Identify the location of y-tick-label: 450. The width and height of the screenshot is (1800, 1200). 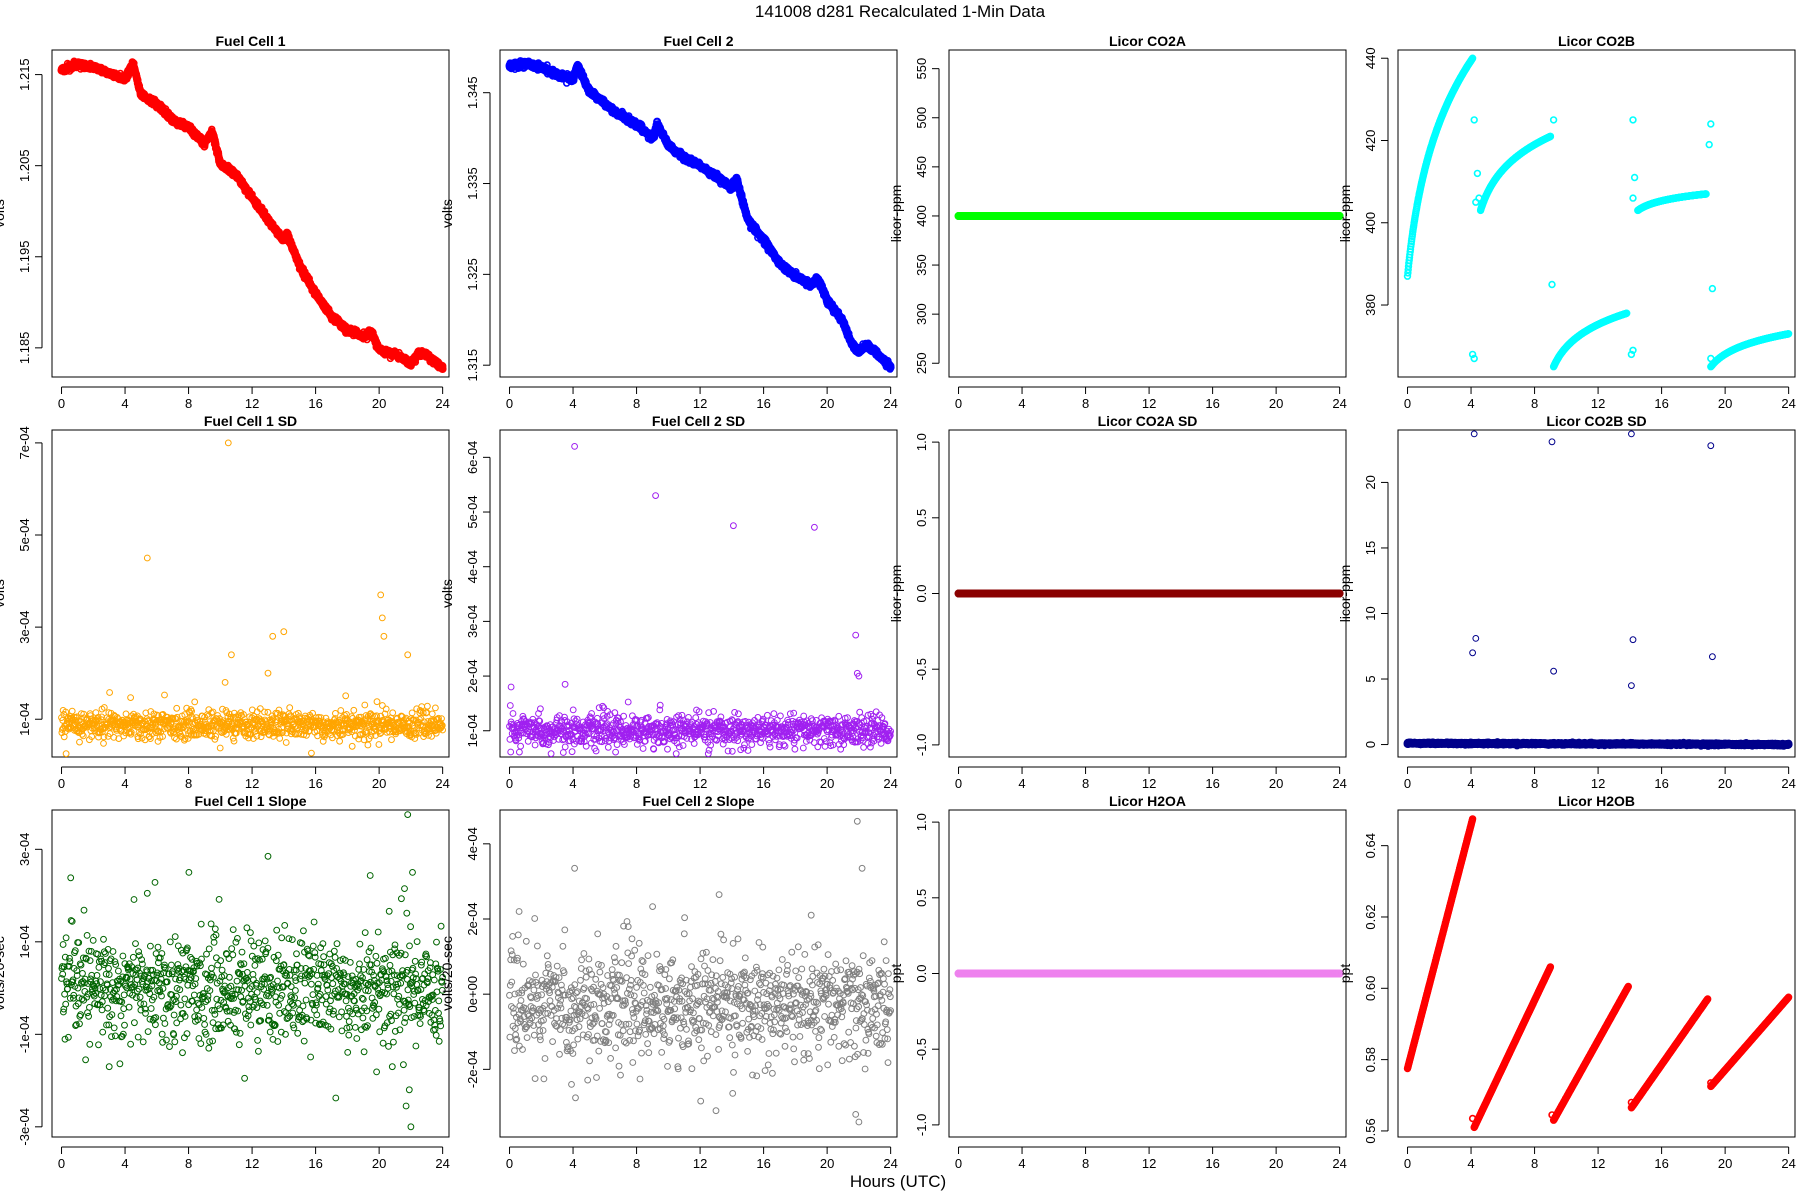
(921, 167).